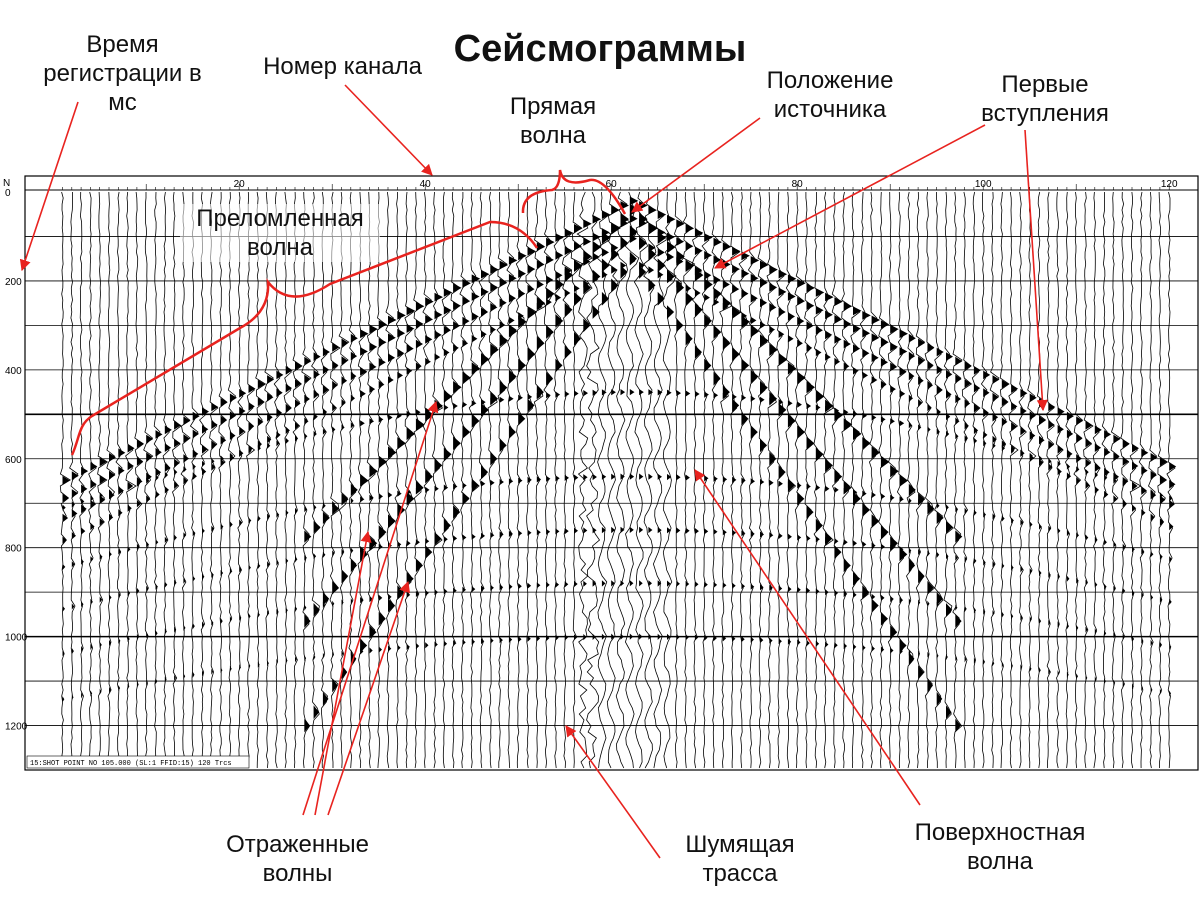 This screenshot has width=1200, height=900. Describe the element at coordinates (122, 44) in the screenshot. I see `time-label-line-1: Время` at that location.